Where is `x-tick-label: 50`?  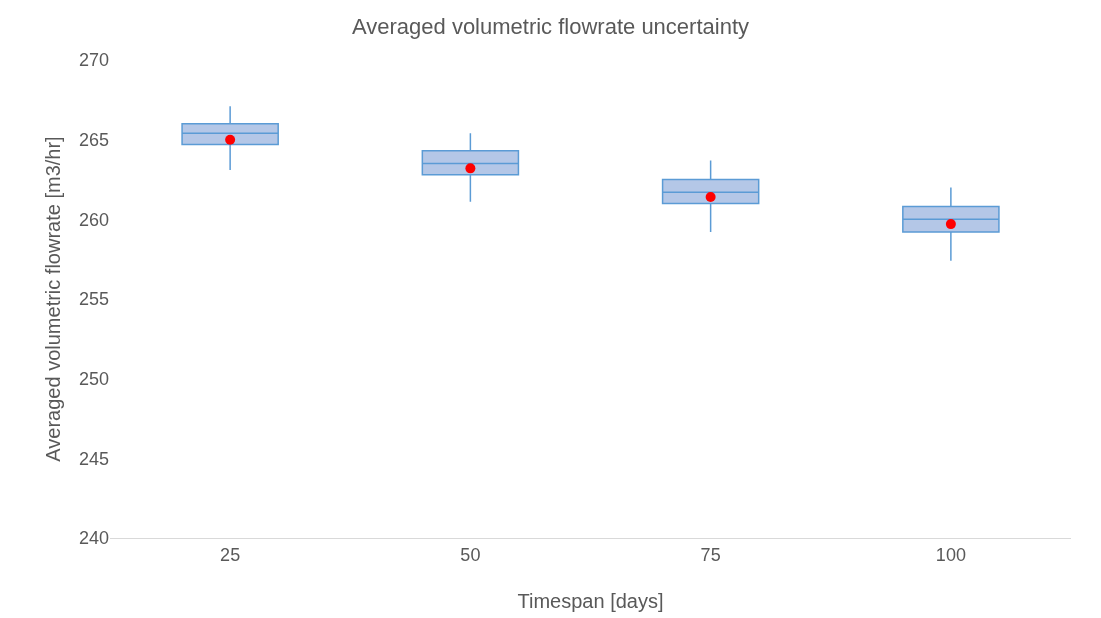 x-tick-label: 50 is located at coordinates (470, 554).